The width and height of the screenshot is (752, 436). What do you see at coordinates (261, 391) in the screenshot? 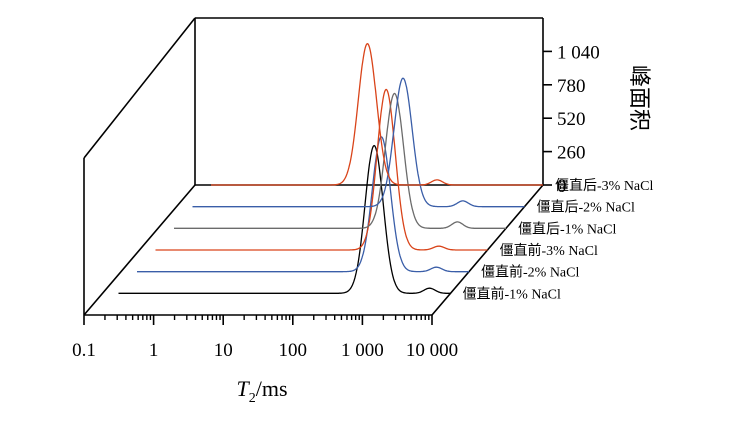
I see `x-axis-title: T2/ms` at bounding box center [261, 391].